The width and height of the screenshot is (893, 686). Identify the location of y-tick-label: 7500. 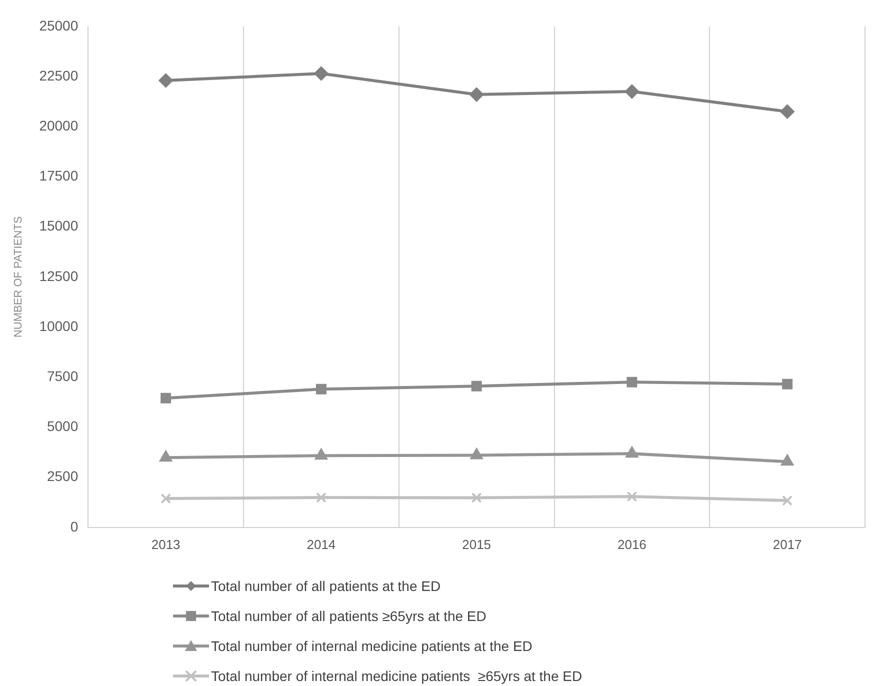
(62, 376).